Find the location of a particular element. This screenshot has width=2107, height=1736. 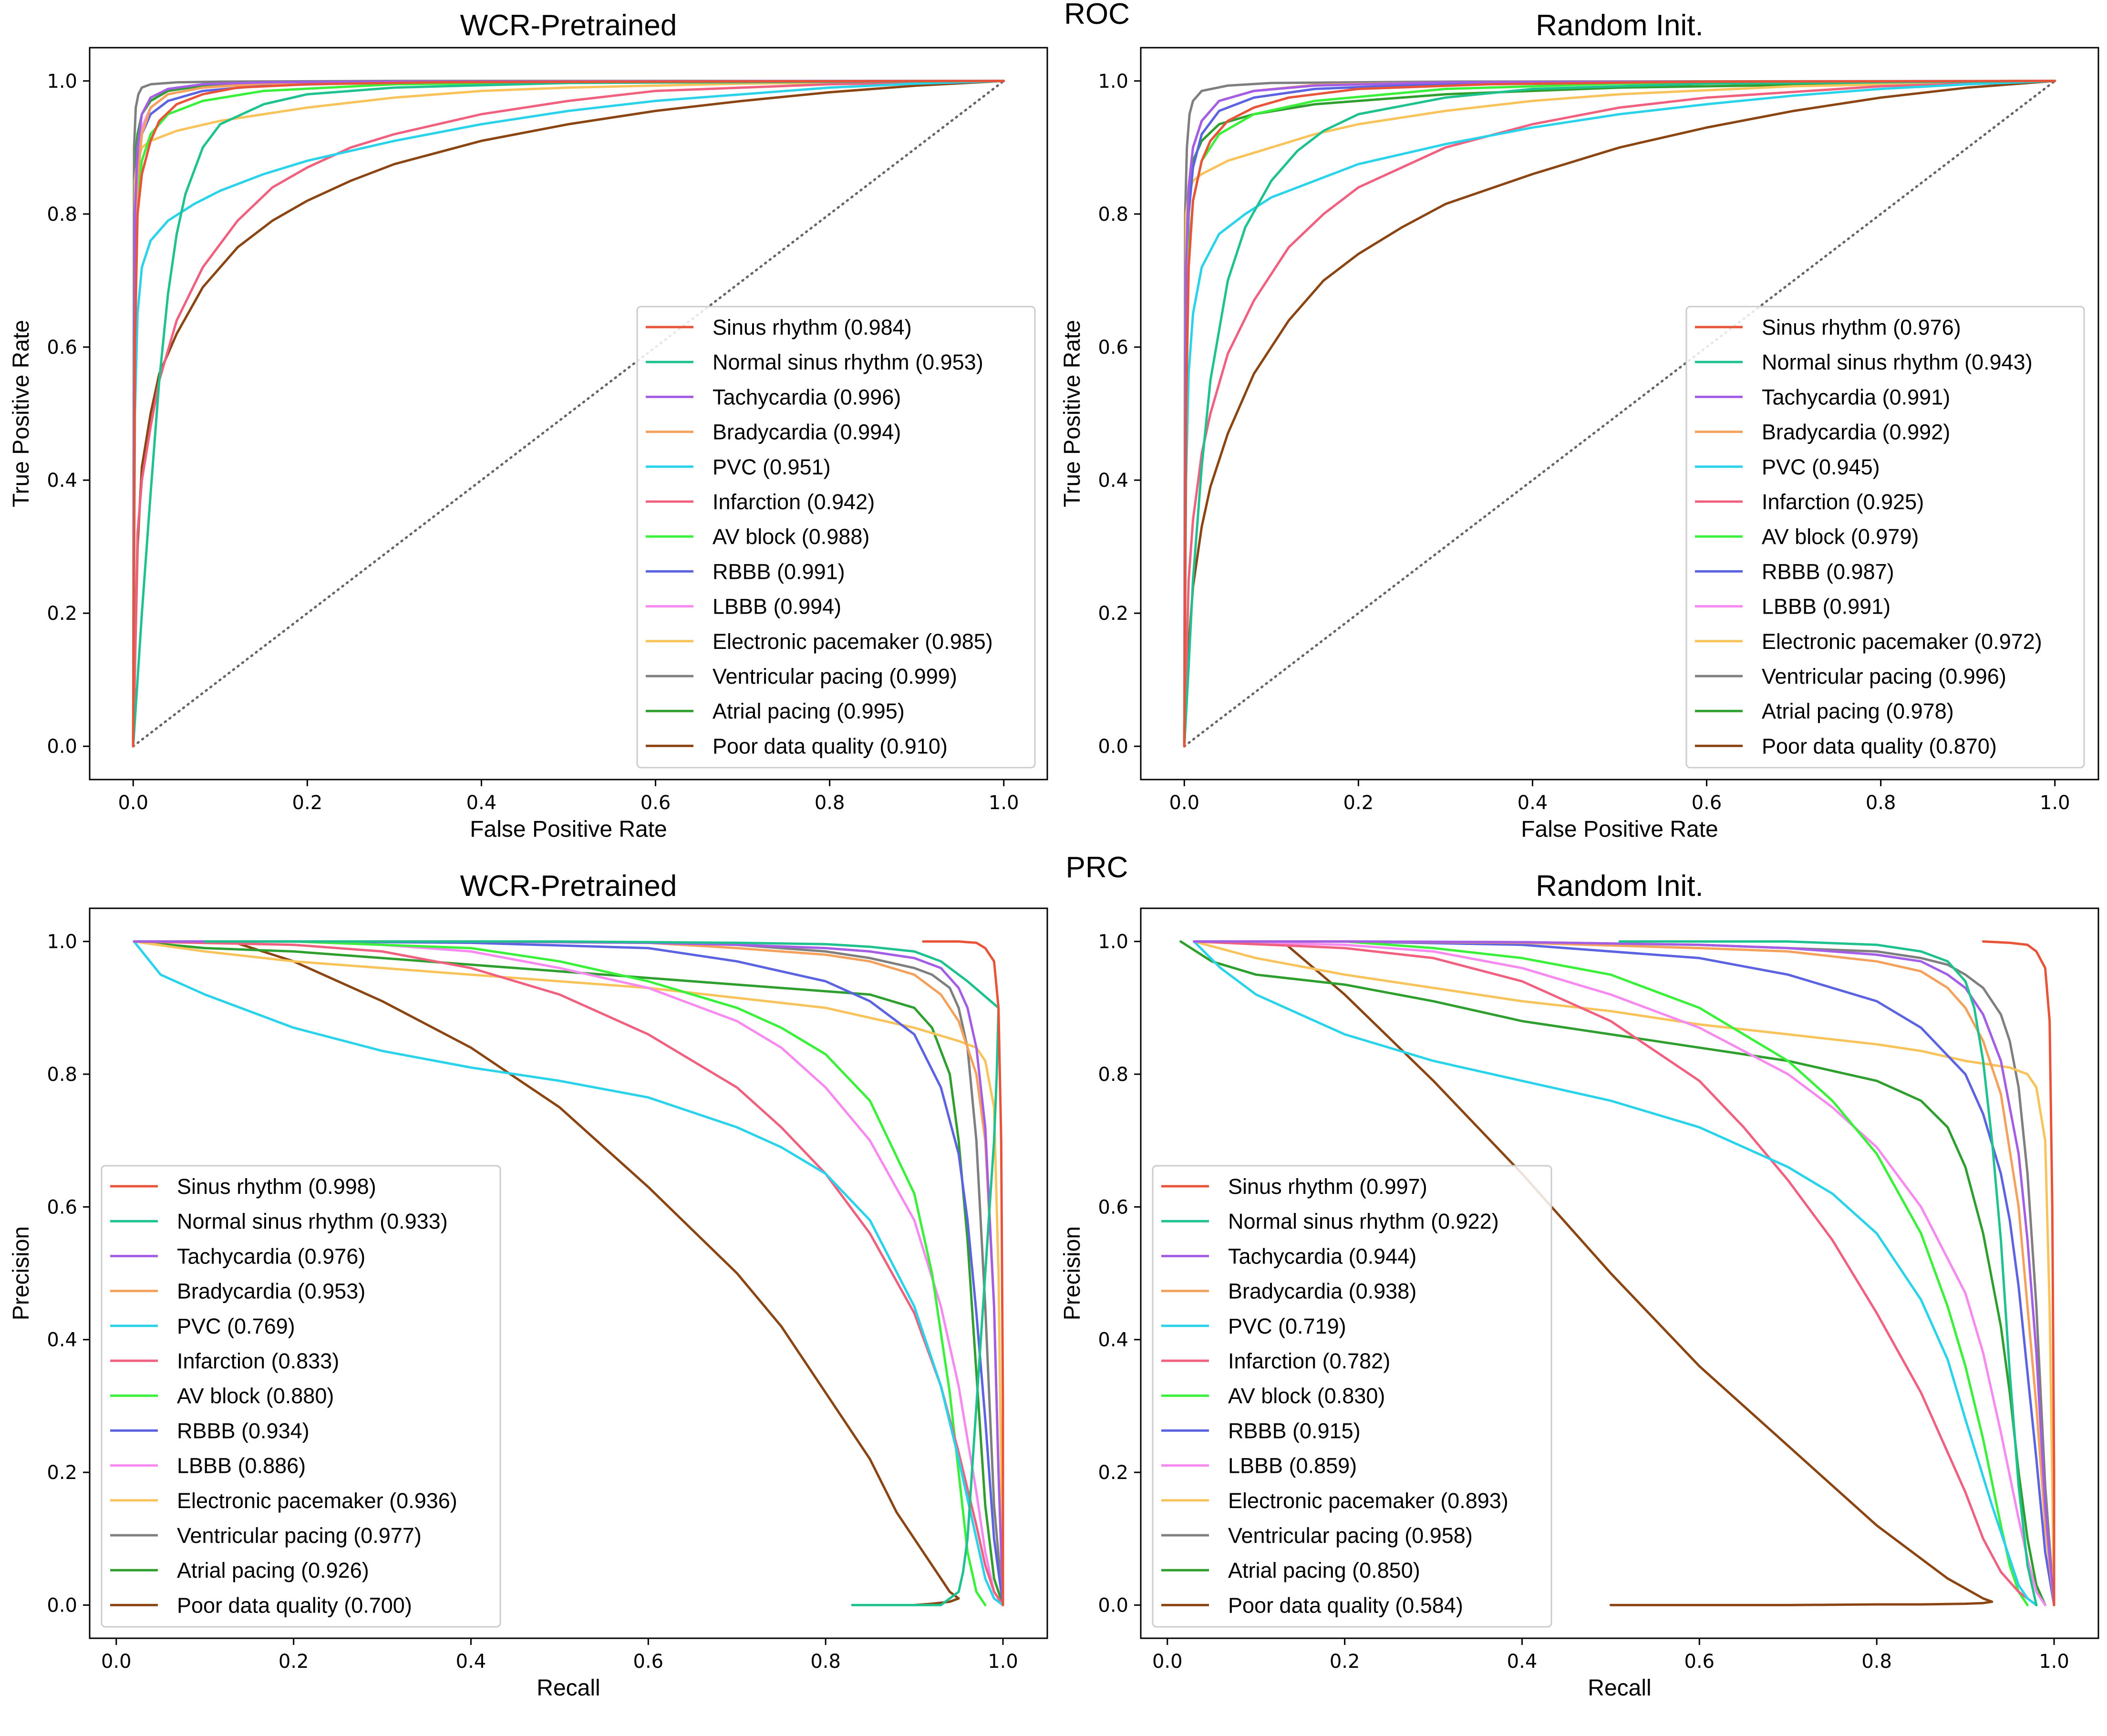

roc-suptitle: ROC is located at coordinates (1097, 15).